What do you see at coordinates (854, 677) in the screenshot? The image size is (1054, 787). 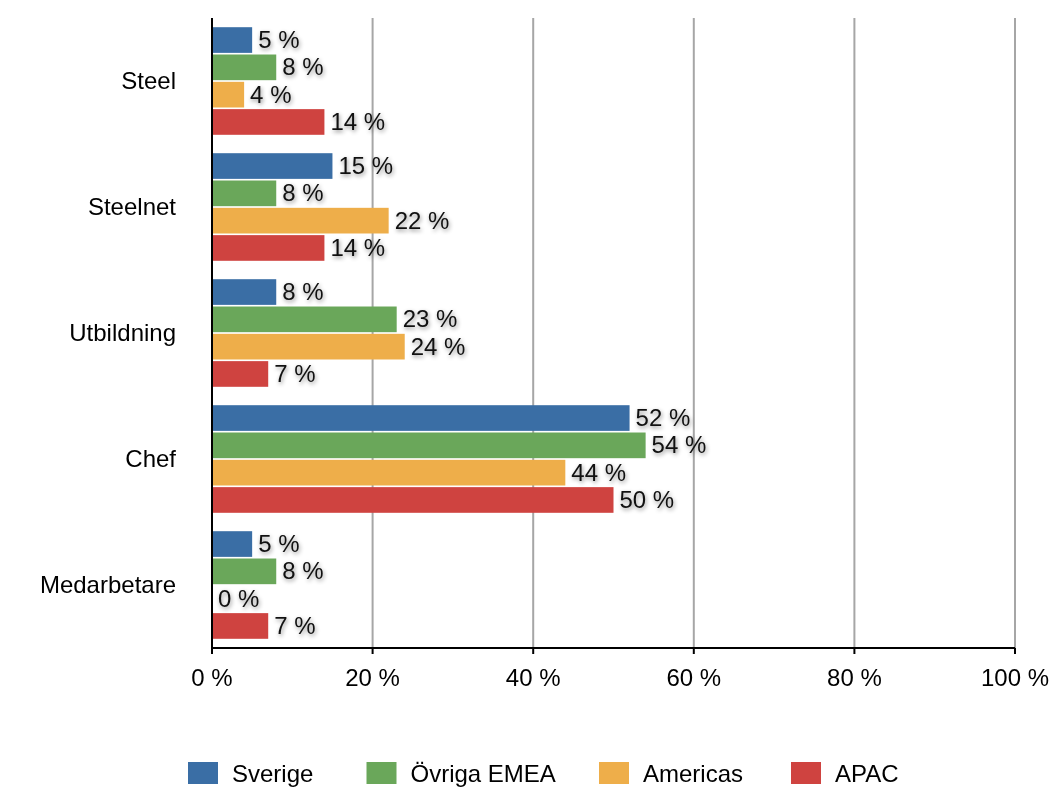 I see `x-tick-label: 80 %` at bounding box center [854, 677].